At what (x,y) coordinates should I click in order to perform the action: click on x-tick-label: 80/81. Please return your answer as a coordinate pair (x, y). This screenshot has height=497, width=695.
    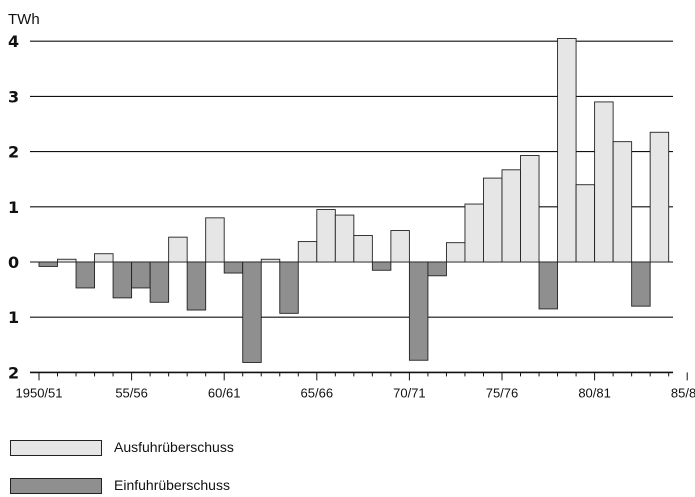
    Looking at the image, I should click on (594, 392).